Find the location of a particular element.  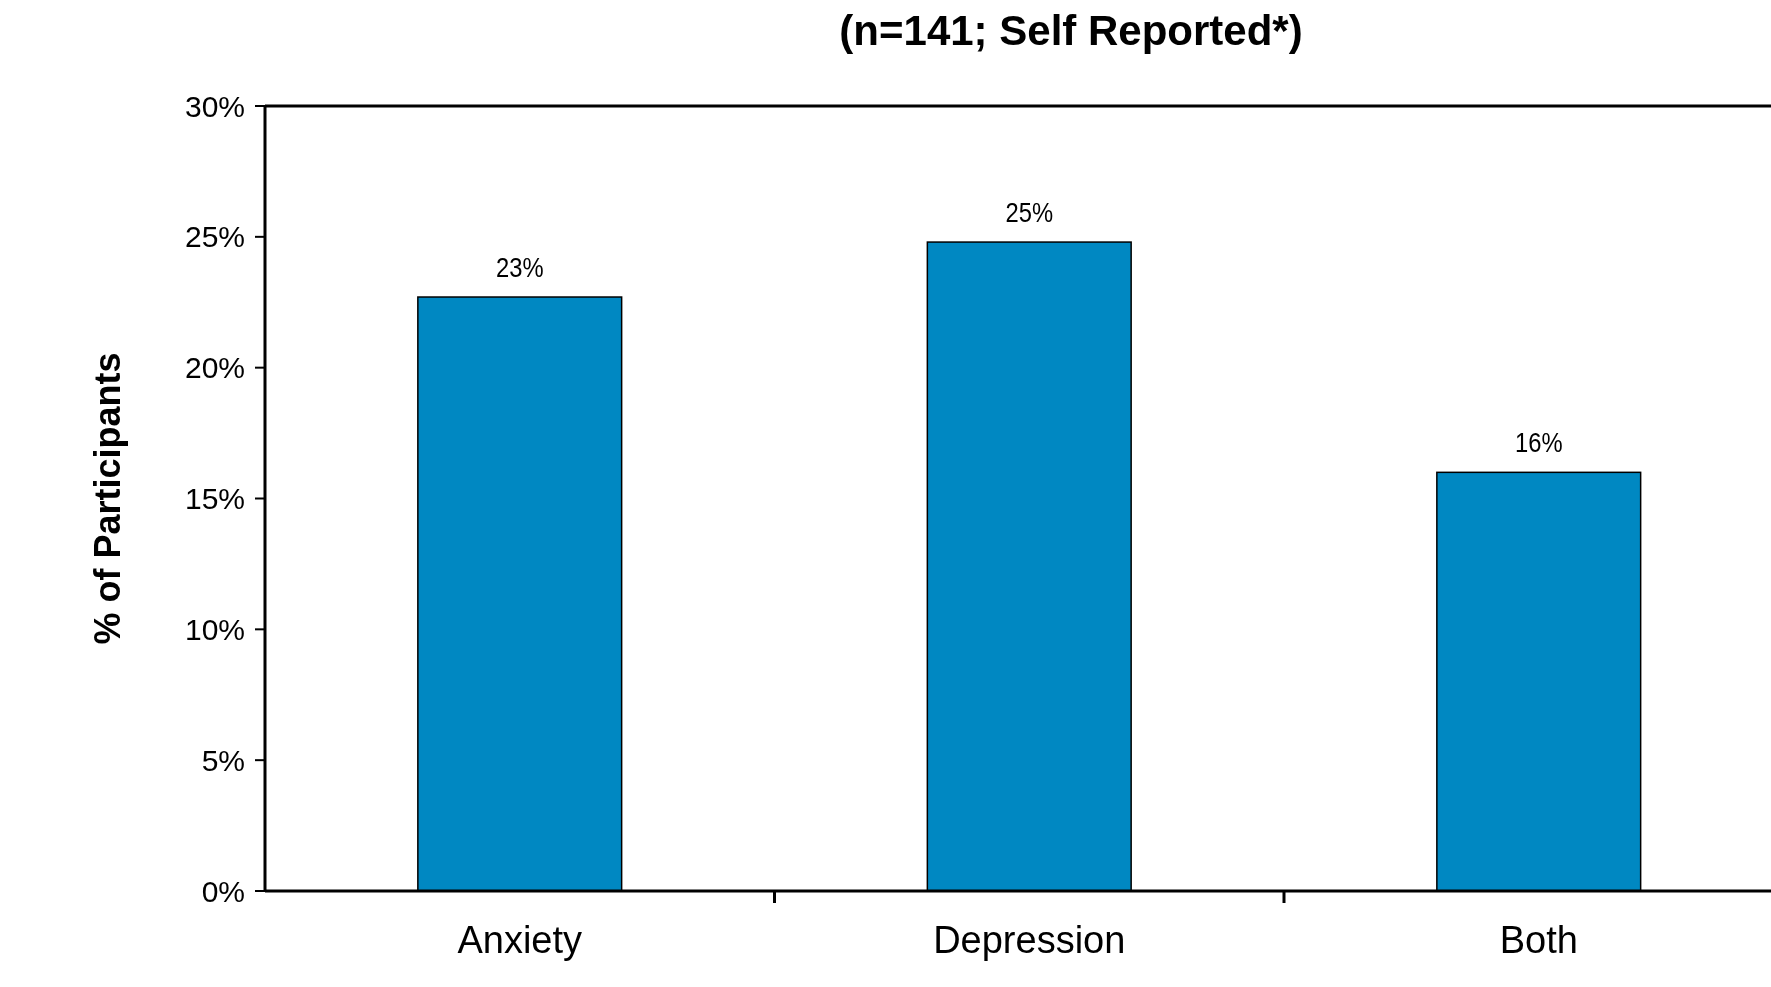

x-tick-label: Depression is located at coordinates (1029, 940).